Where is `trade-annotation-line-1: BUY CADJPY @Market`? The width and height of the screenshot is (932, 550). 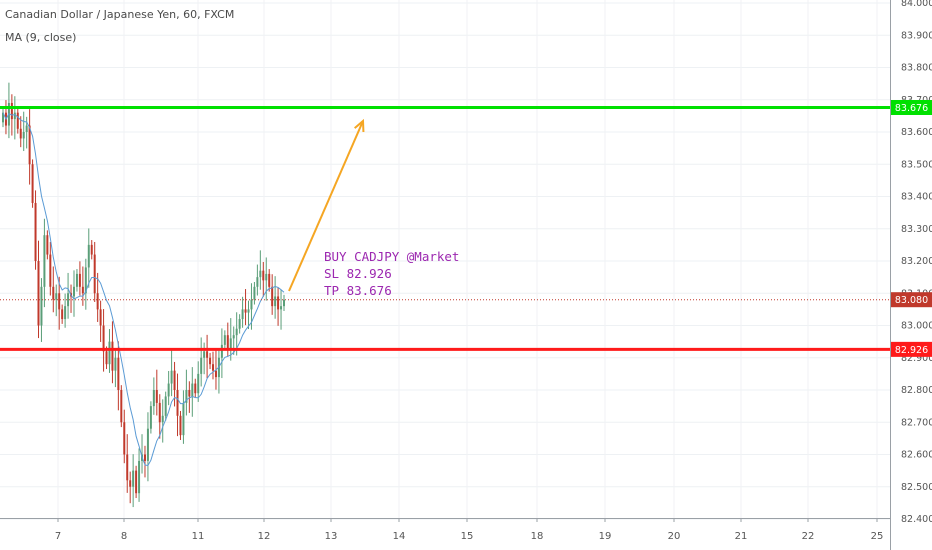
trade-annotation-line-1: BUY CADJPY @Market is located at coordinates (392, 256).